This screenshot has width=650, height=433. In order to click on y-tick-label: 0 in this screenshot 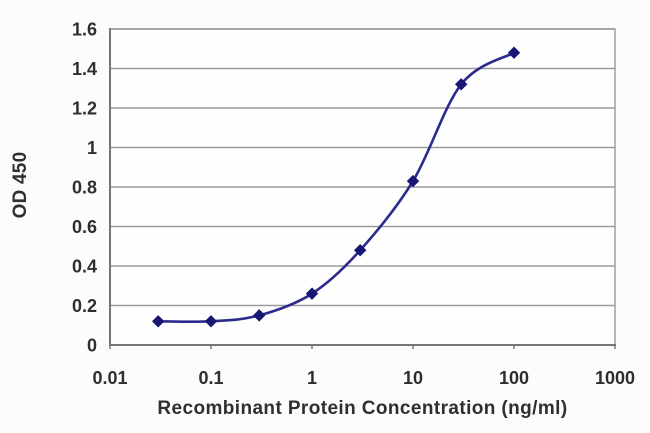, I will do `click(92, 346)`.